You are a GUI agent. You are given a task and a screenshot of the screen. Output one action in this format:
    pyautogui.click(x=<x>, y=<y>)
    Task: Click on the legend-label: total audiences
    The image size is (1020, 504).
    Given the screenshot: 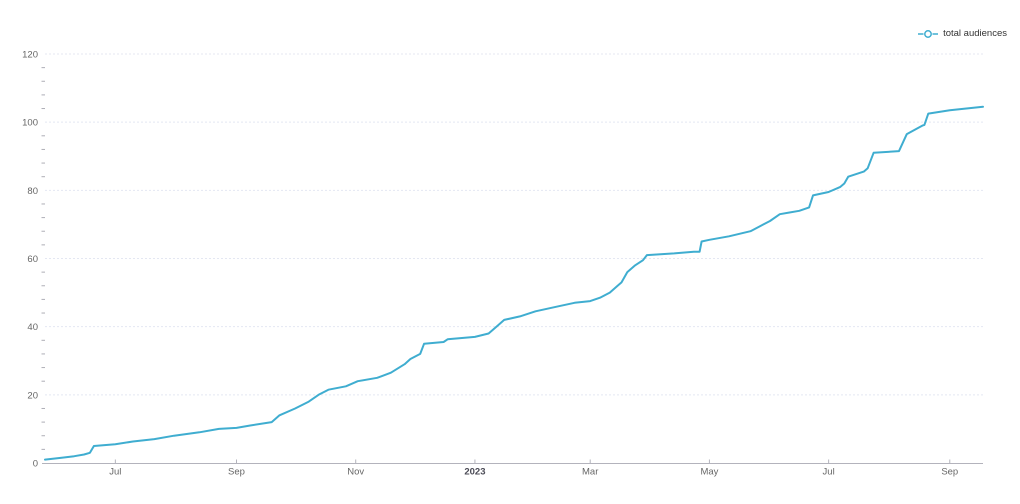 What is the action you would take?
    pyautogui.click(x=975, y=33)
    